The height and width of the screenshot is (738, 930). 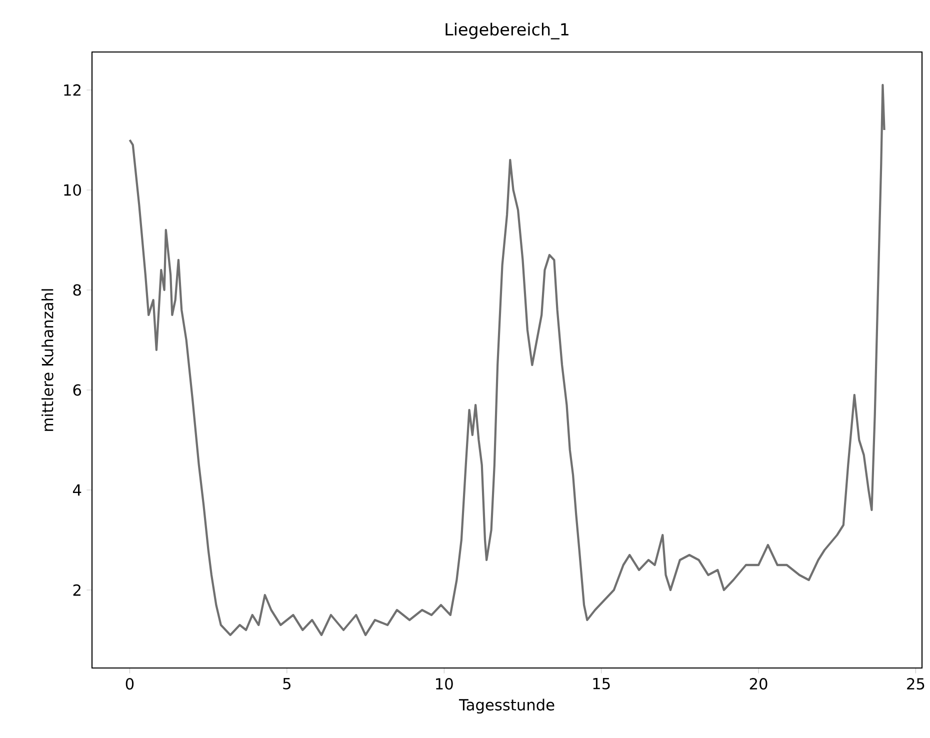 What do you see at coordinates (77, 290) in the screenshot?
I see `y-tick-label: 8` at bounding box center [77, 290].